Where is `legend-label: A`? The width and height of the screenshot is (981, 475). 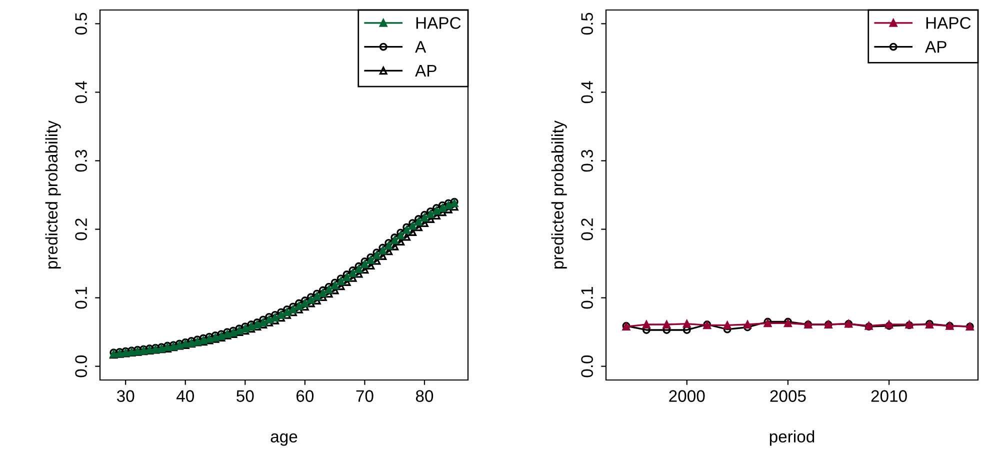 legend-label: A is located at coordinates (420, 47).